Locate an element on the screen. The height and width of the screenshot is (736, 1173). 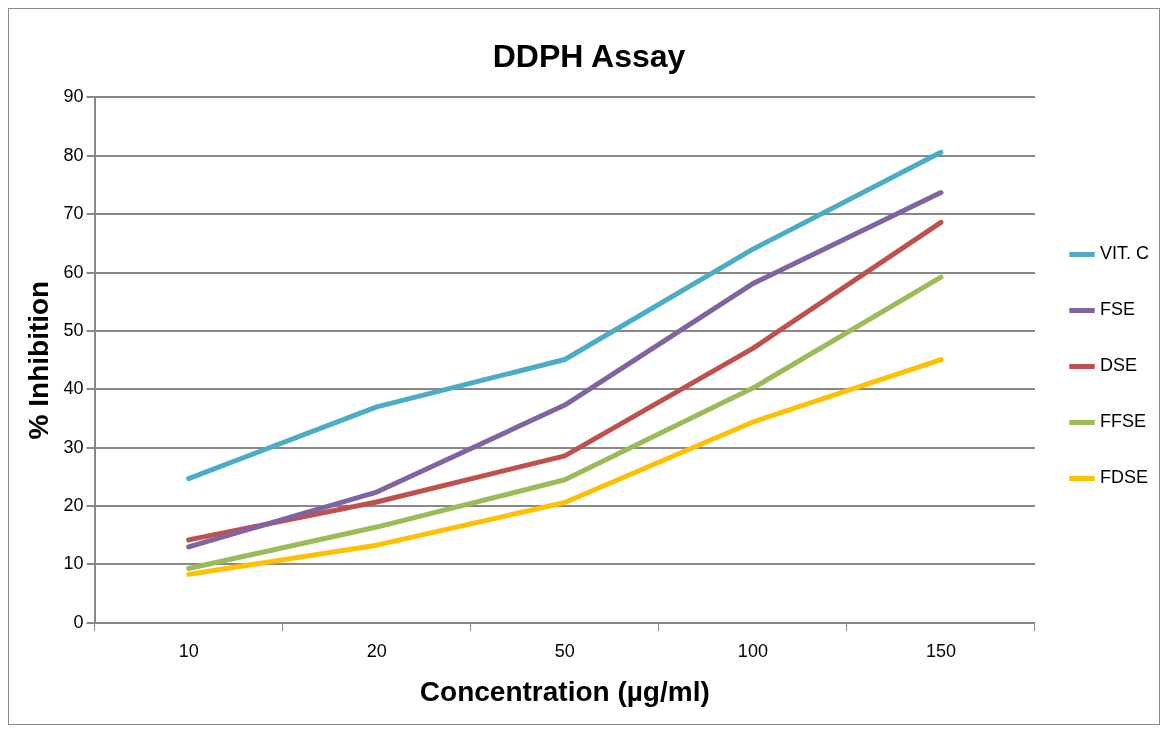
y-tick-label: 70 is located at coordinates (73, 213).